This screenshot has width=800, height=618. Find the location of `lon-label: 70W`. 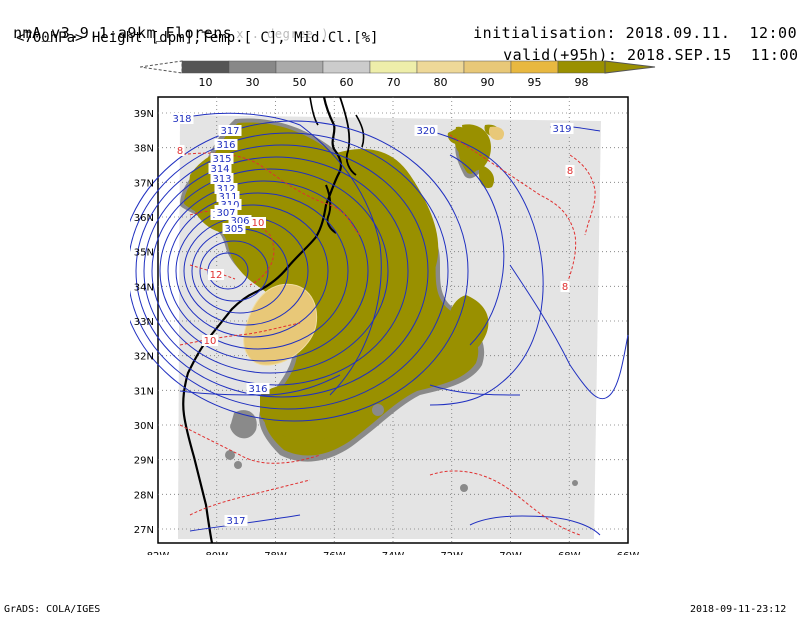

lon-label: 70W is located at coordinates (510, 553).